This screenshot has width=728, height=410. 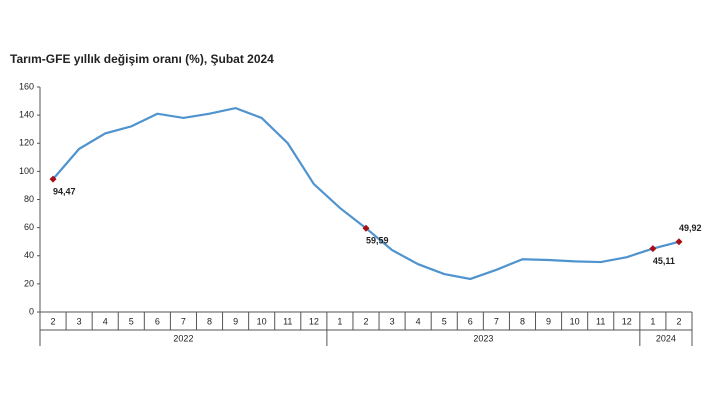 I want to click on y-tick-label: 60, so click(x=29, y=227).